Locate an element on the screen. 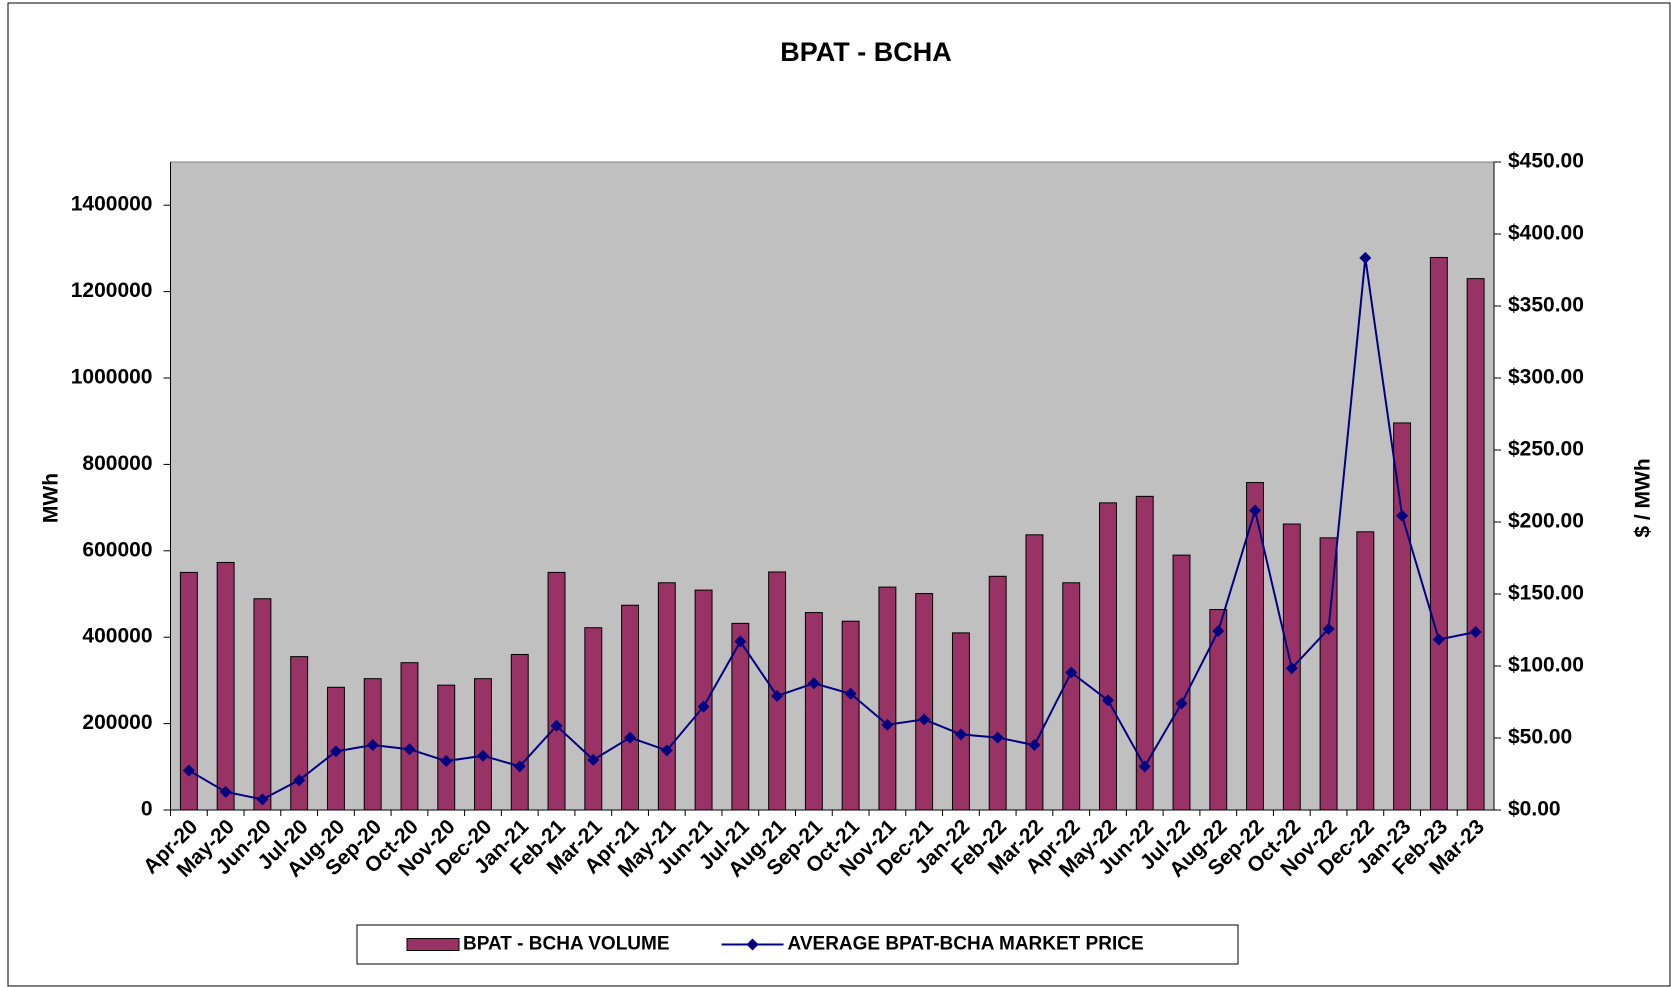 Image resolution: width=1671 pixels, height=987 pixels. y-tick-label: 1200000 is located at coordinates (112, 290).